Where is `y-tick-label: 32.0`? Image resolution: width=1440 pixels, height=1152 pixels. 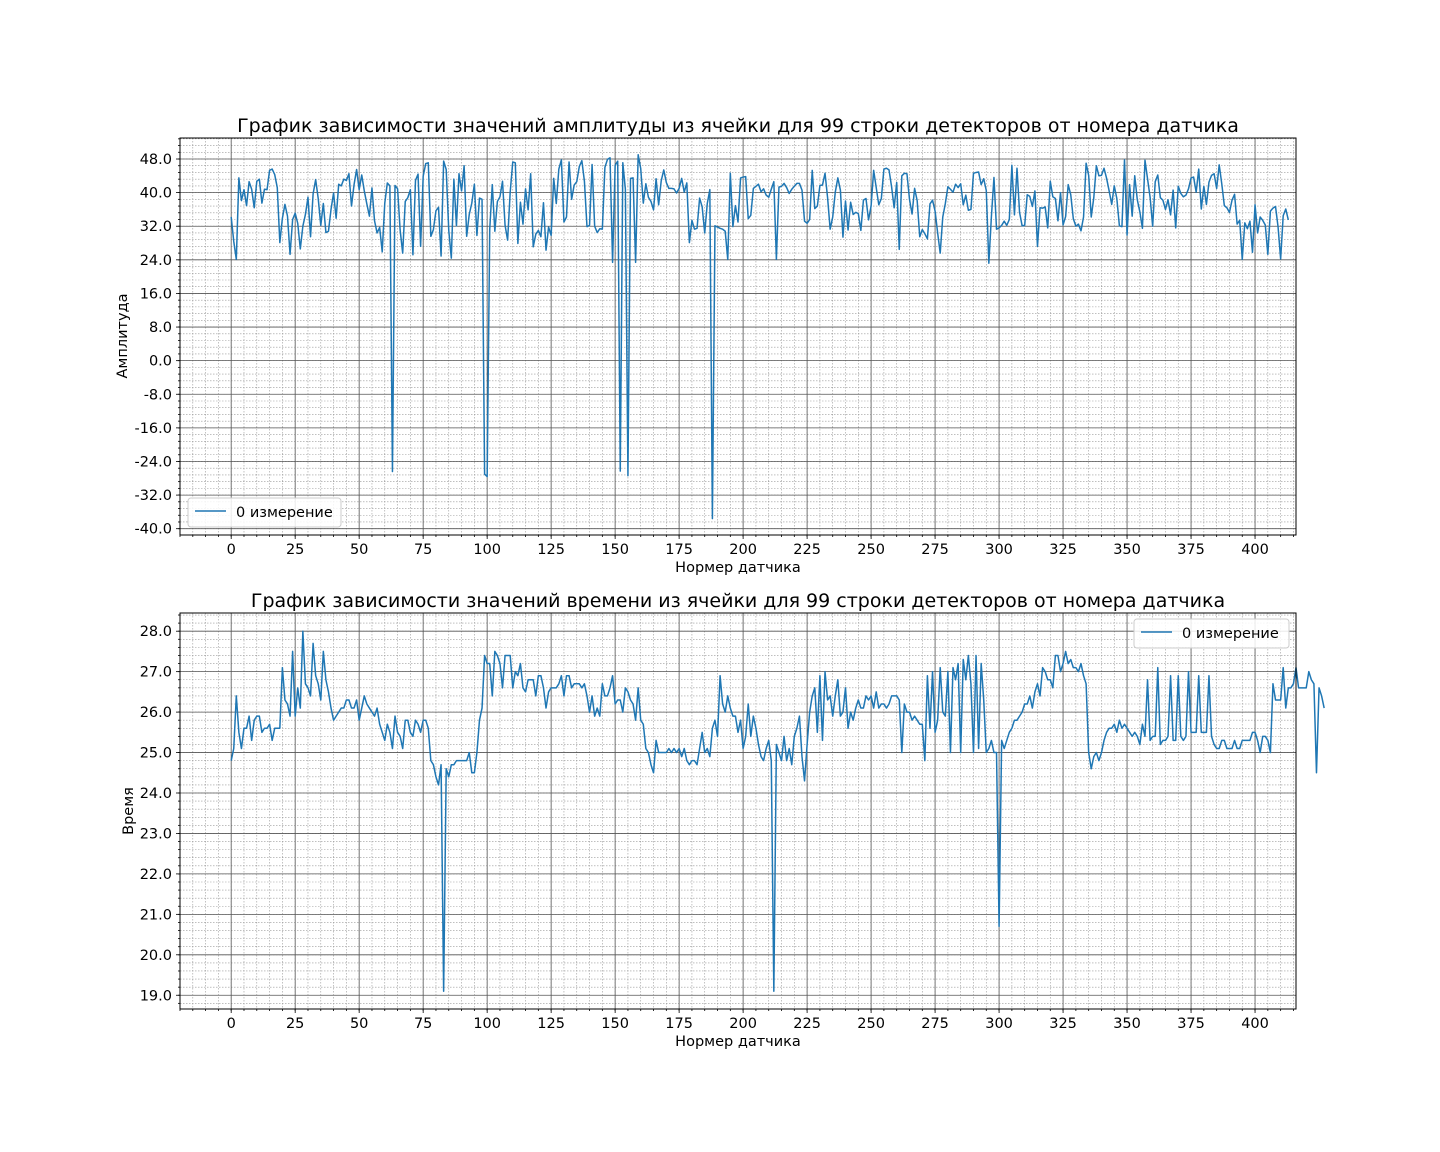 y-tick-label: 32.0 is located at coordinates (156, 227).